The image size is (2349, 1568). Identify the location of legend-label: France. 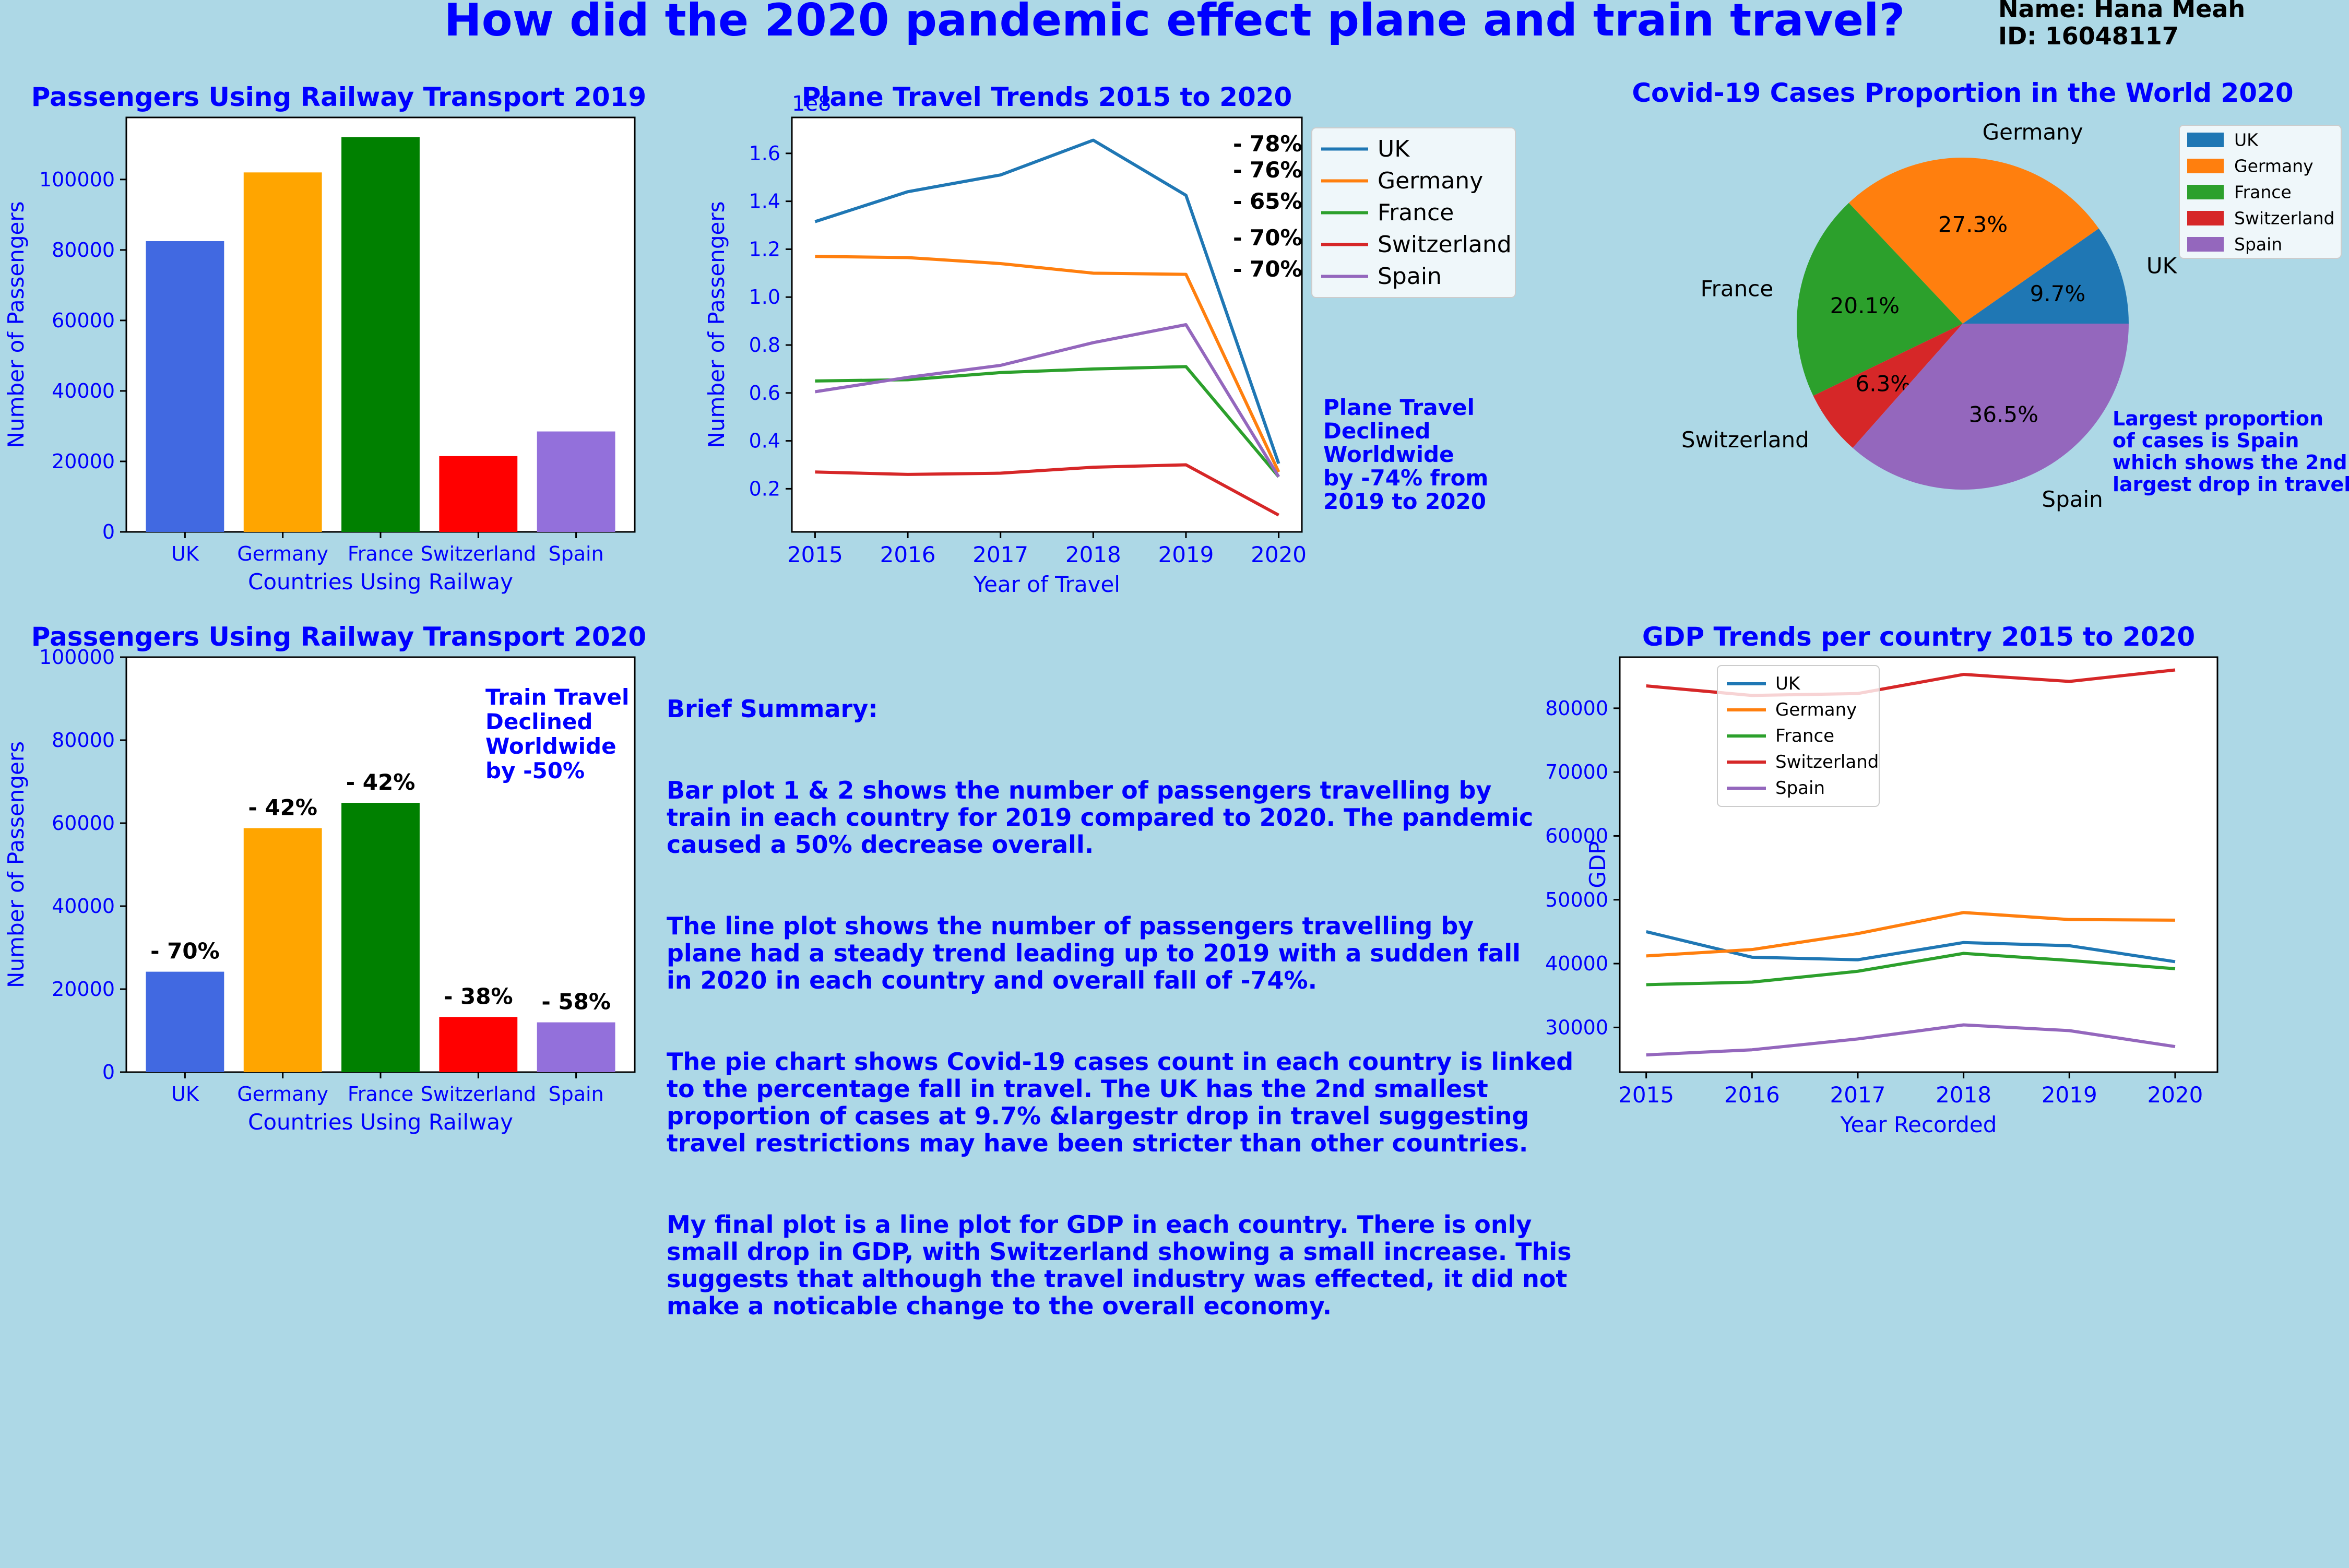
(1416, 212).